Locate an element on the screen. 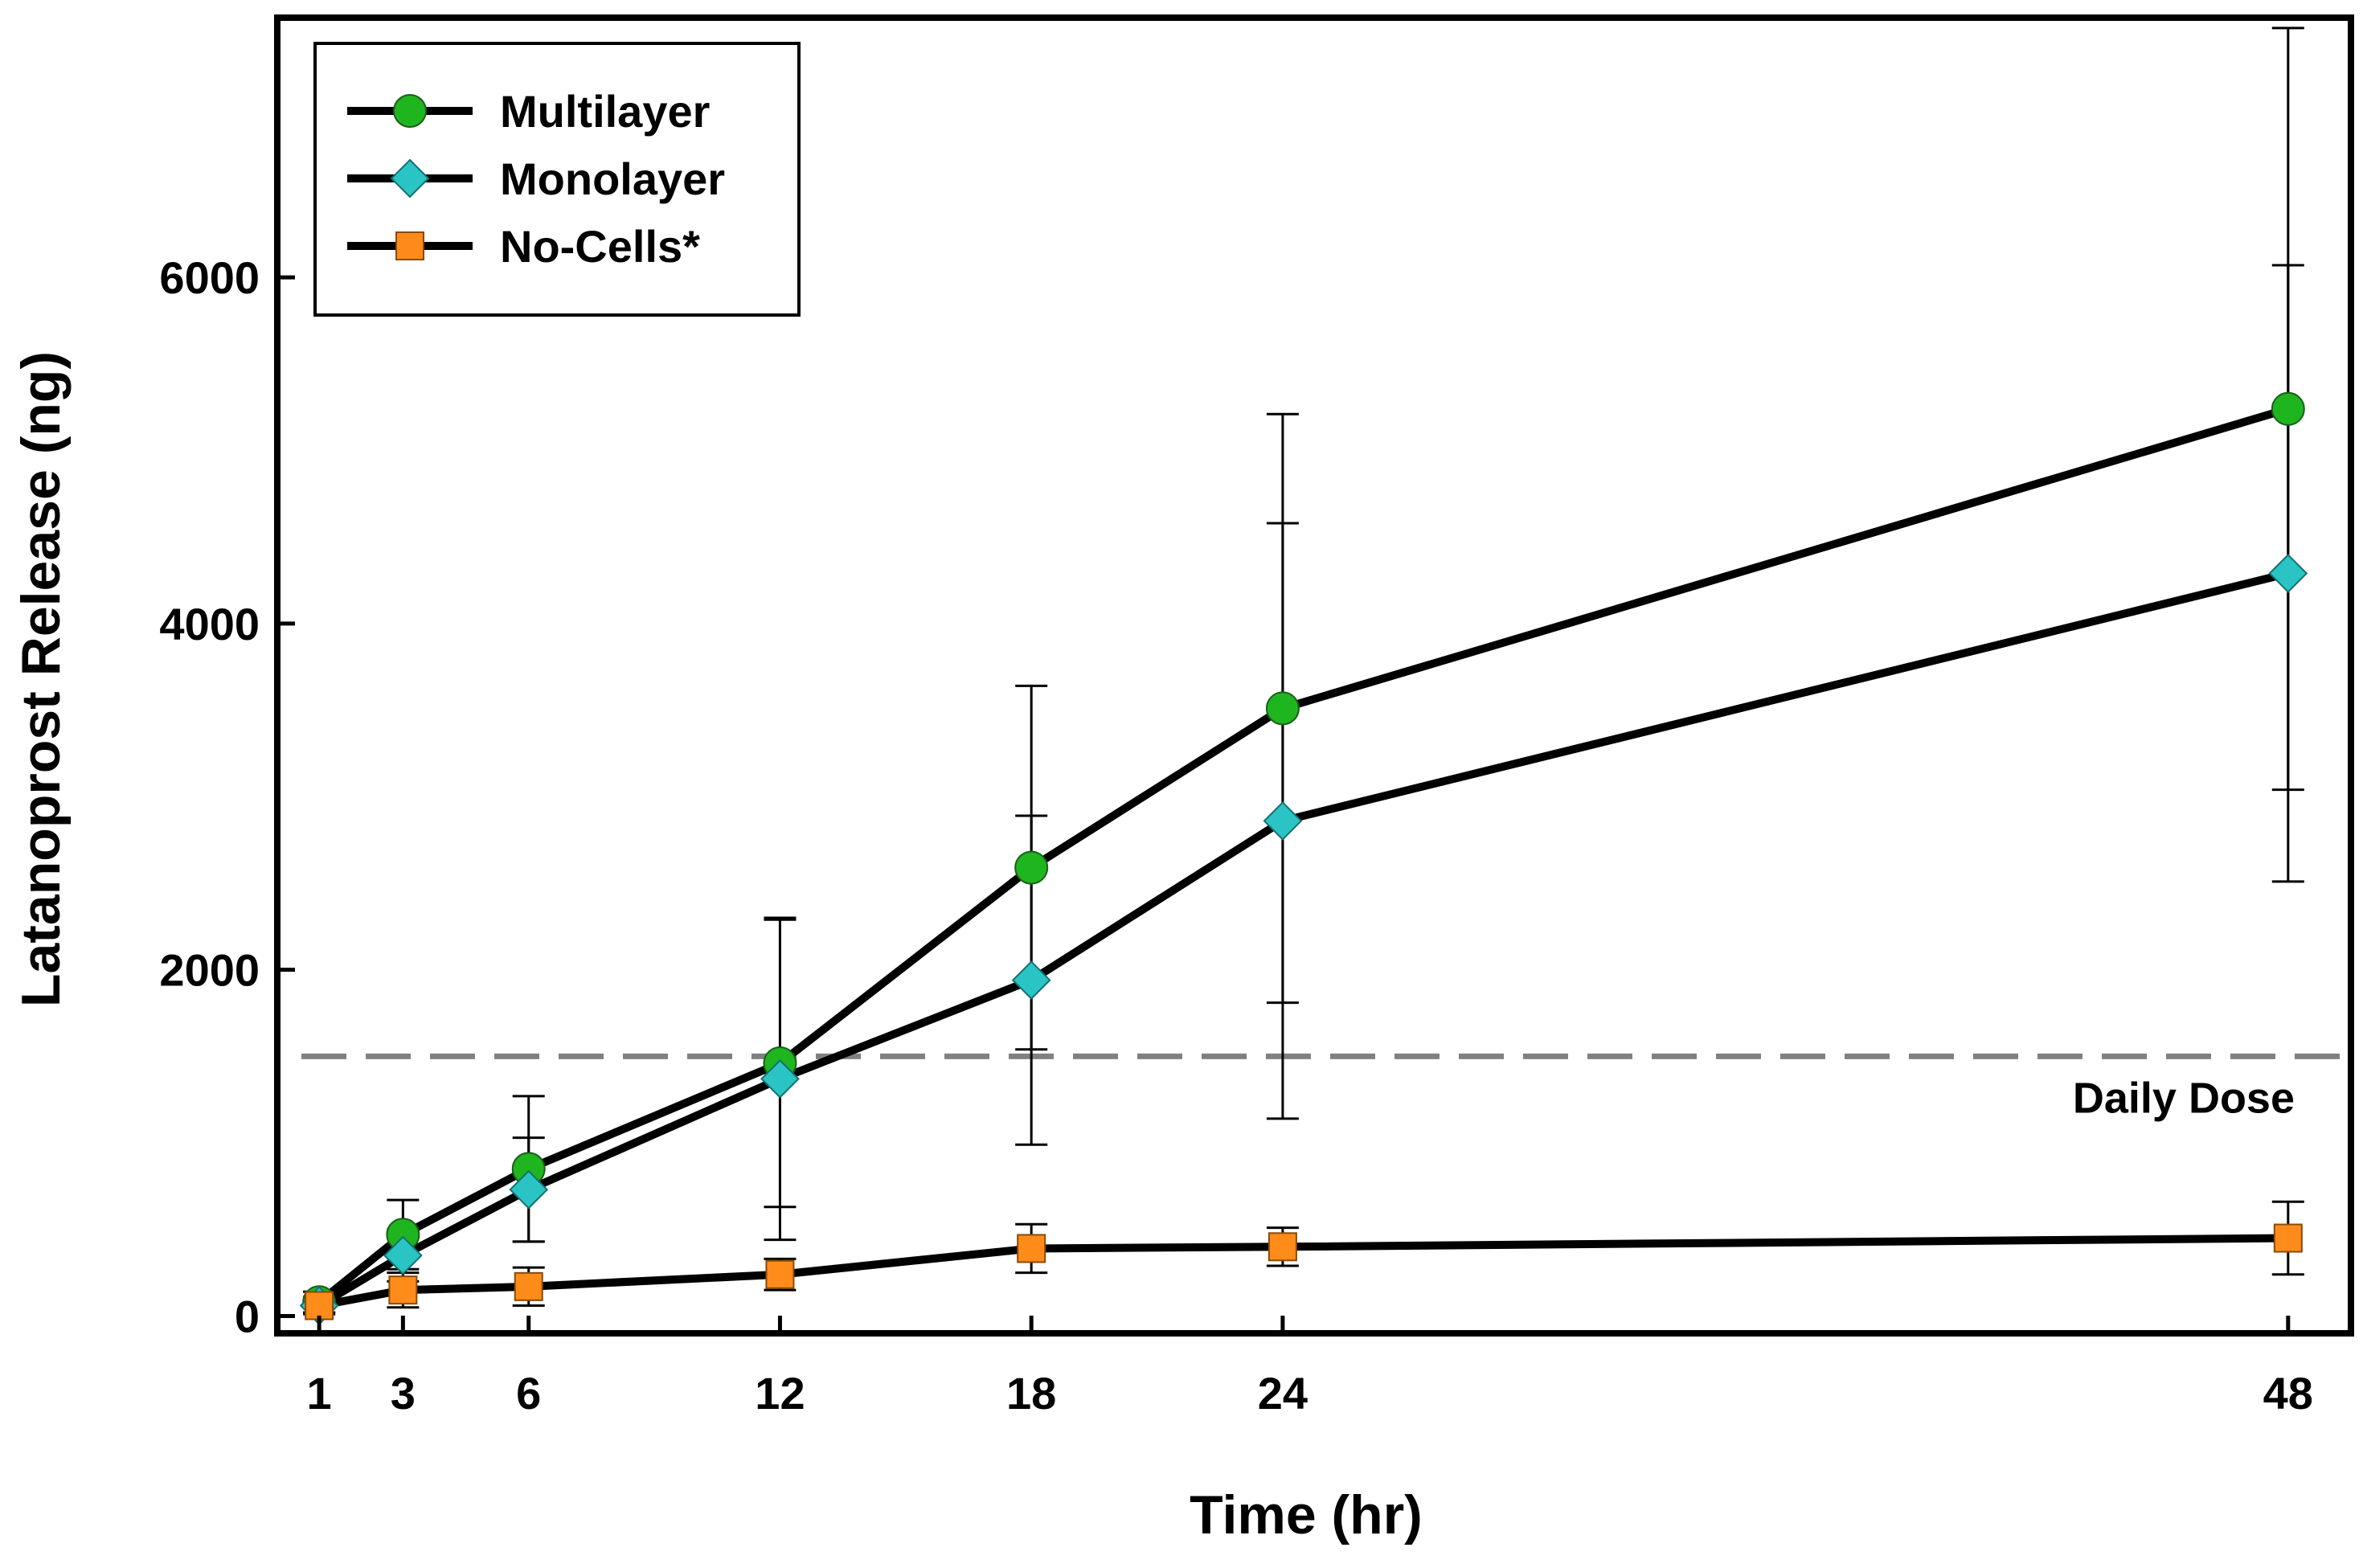 The height and width of the screenshot is (1568, 2363). y-tick-label: 2000 is located at coordinates (209, 970).